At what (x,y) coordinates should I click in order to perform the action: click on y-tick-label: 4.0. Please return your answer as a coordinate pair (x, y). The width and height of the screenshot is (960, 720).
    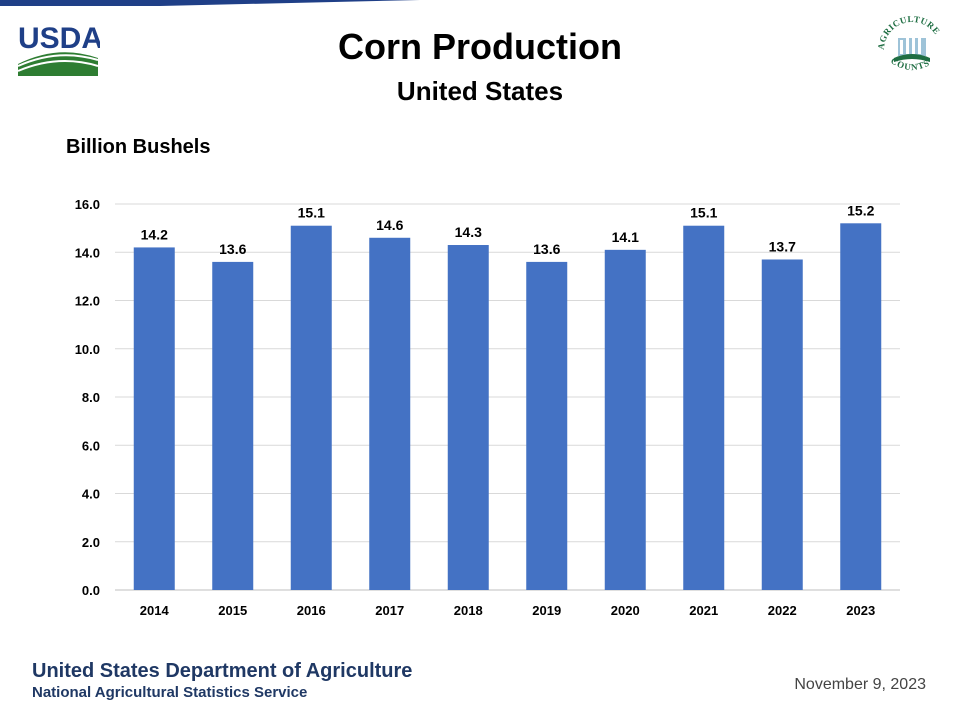
    Looking at the image, I should click on (91, 494).